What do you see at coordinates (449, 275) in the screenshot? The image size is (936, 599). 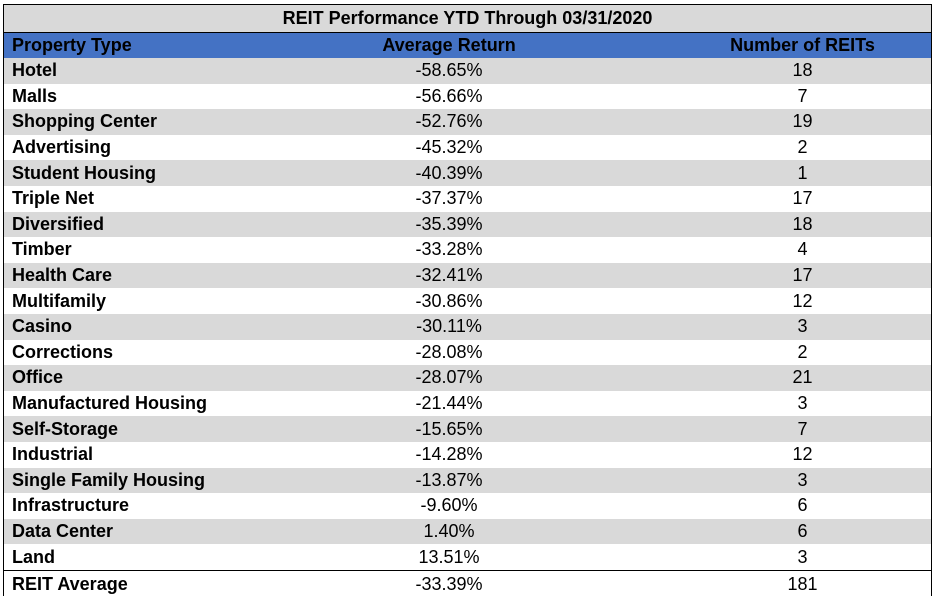 I see `cell-average-return: -32.41%` at bounding box center [449, 275].